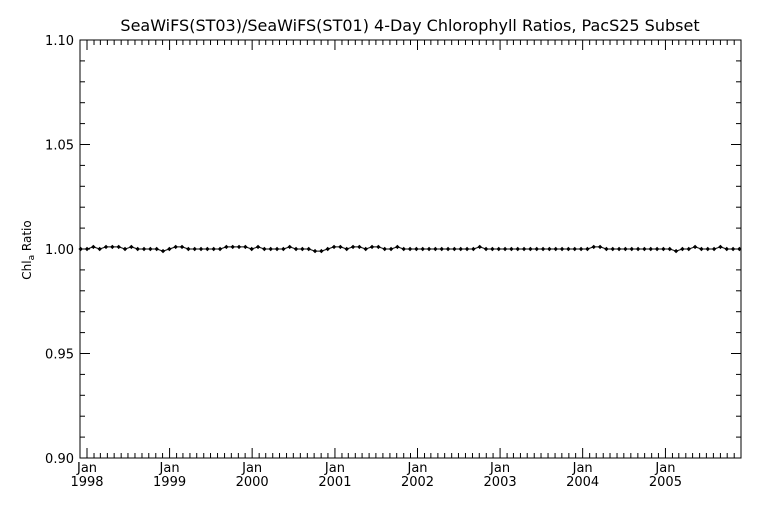 The width and height of the screenshot is (768, 512). I want to click on y-tick-label: 1.10, so click(59, 41).